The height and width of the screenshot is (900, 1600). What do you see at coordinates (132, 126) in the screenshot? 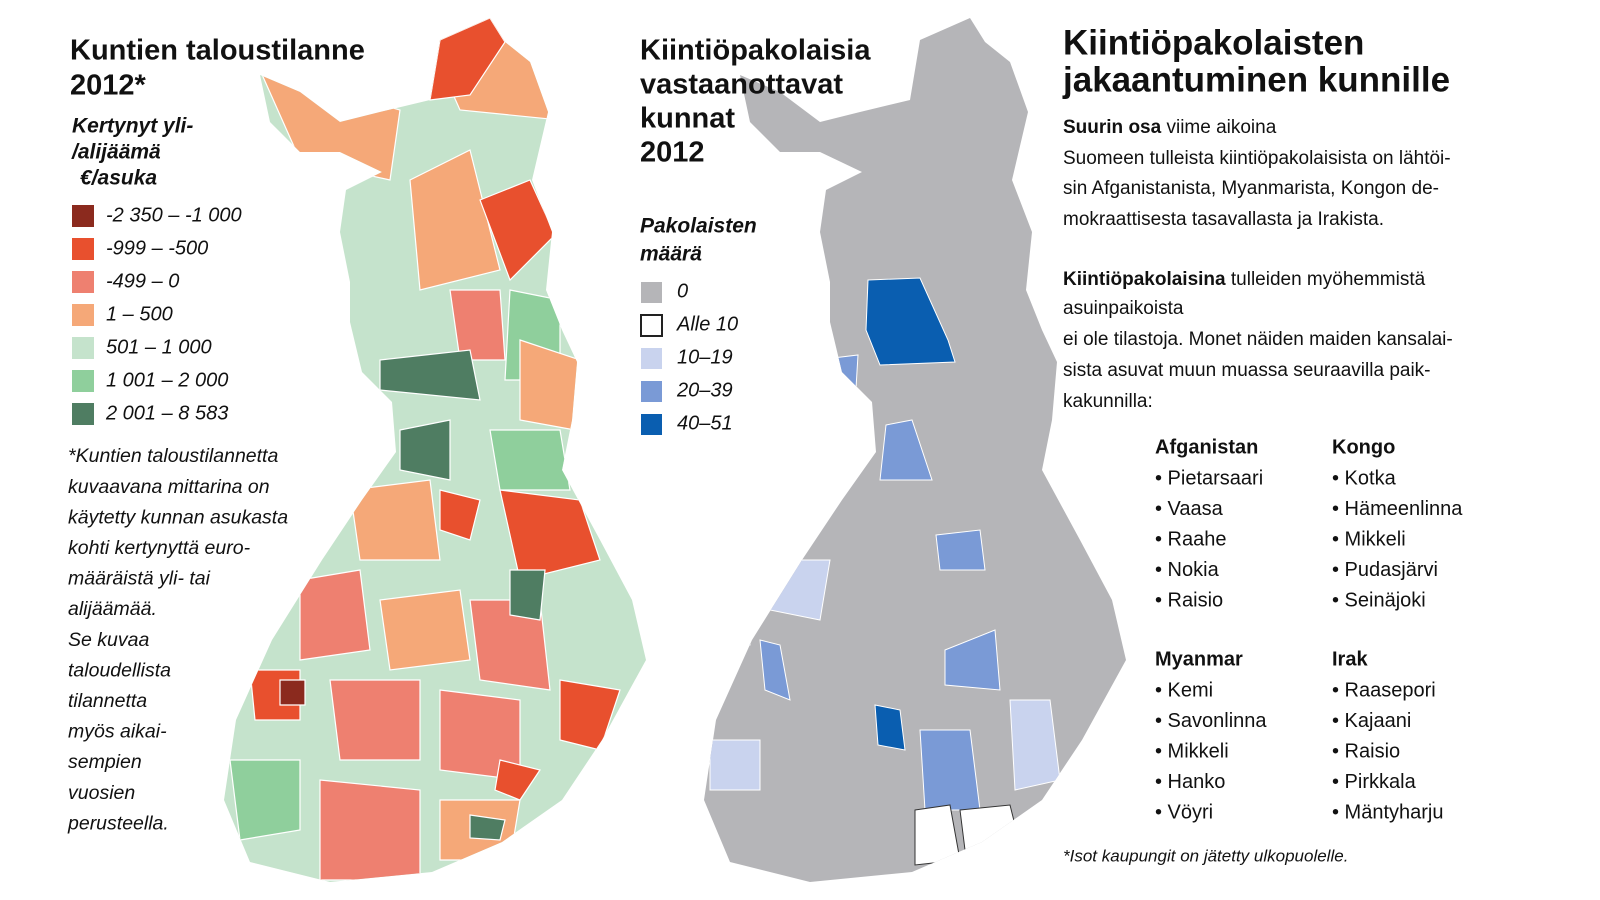
I see `legend-title: Kertynyt yli-` at bounding box center [132, 126].